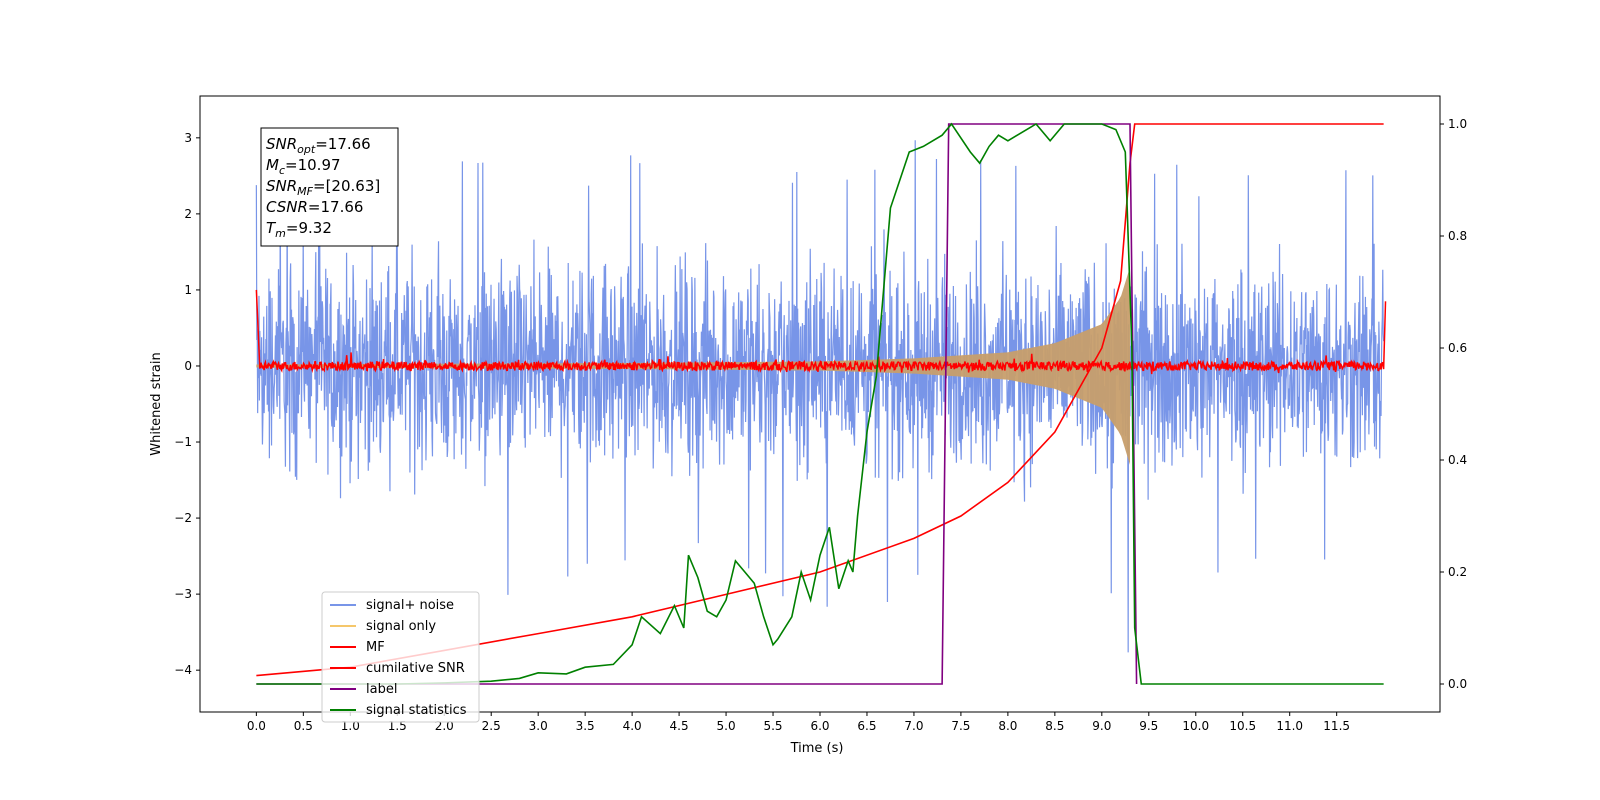 Image resolution: width=1600 pixels, height=800 pixels. I want to click on y-tick-label: 0, so click(188, 366).